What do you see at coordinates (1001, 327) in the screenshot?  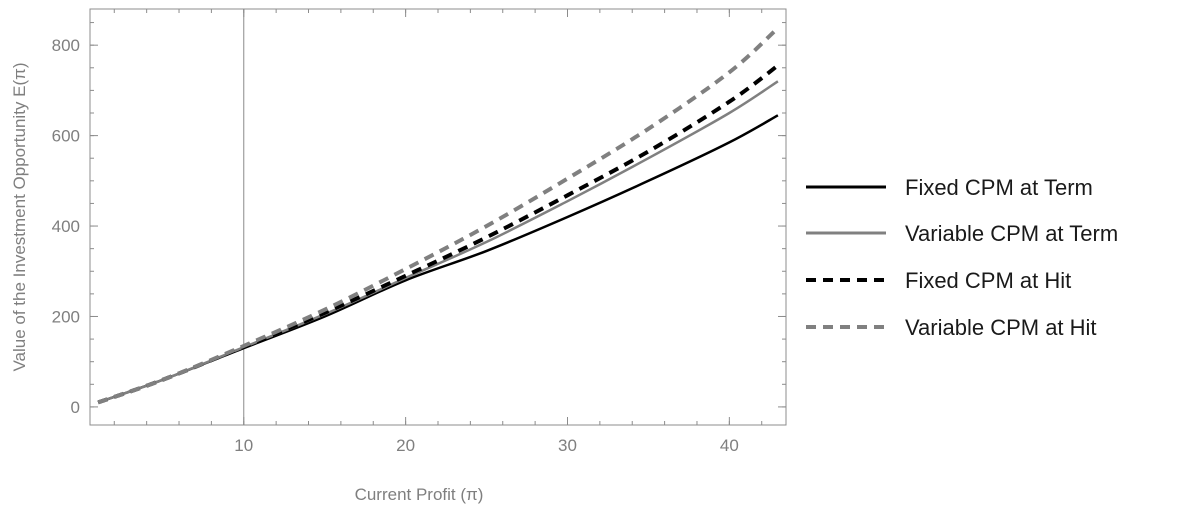 I see `legend-label-variable-hit: Variable CPM at Hit` at bounding box center [1001, 327].